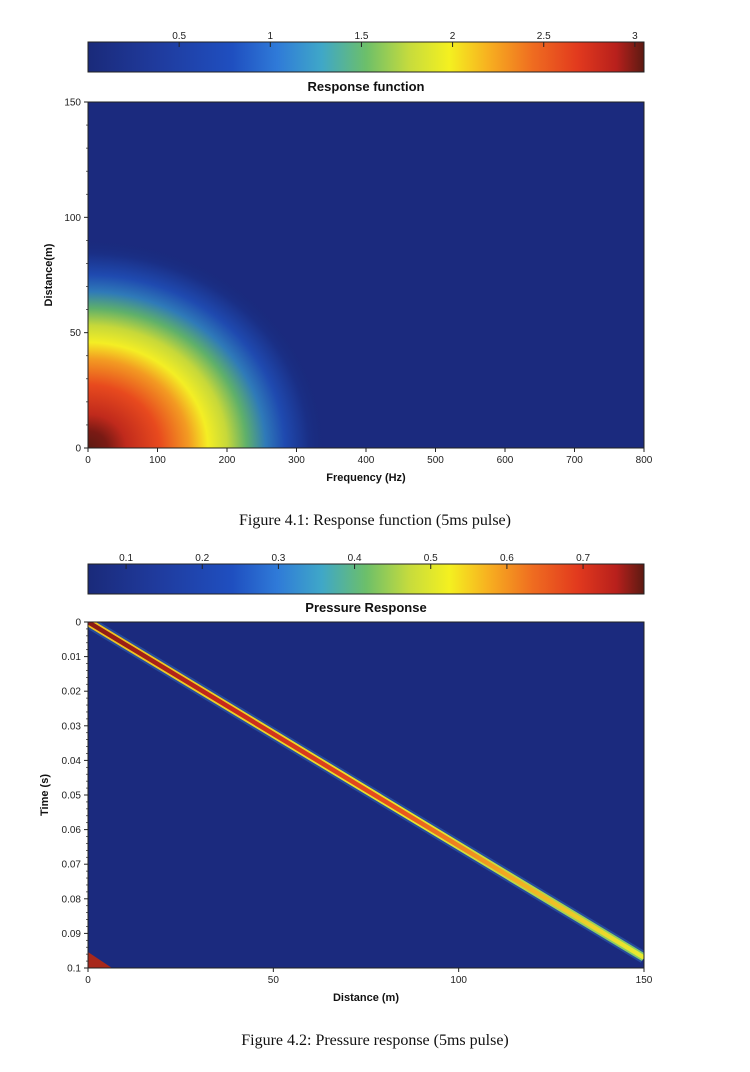  Describe the element at coordinates (366, 998) in the screenshot. I see `x-axis-2-title: Distance (m)` at that location.